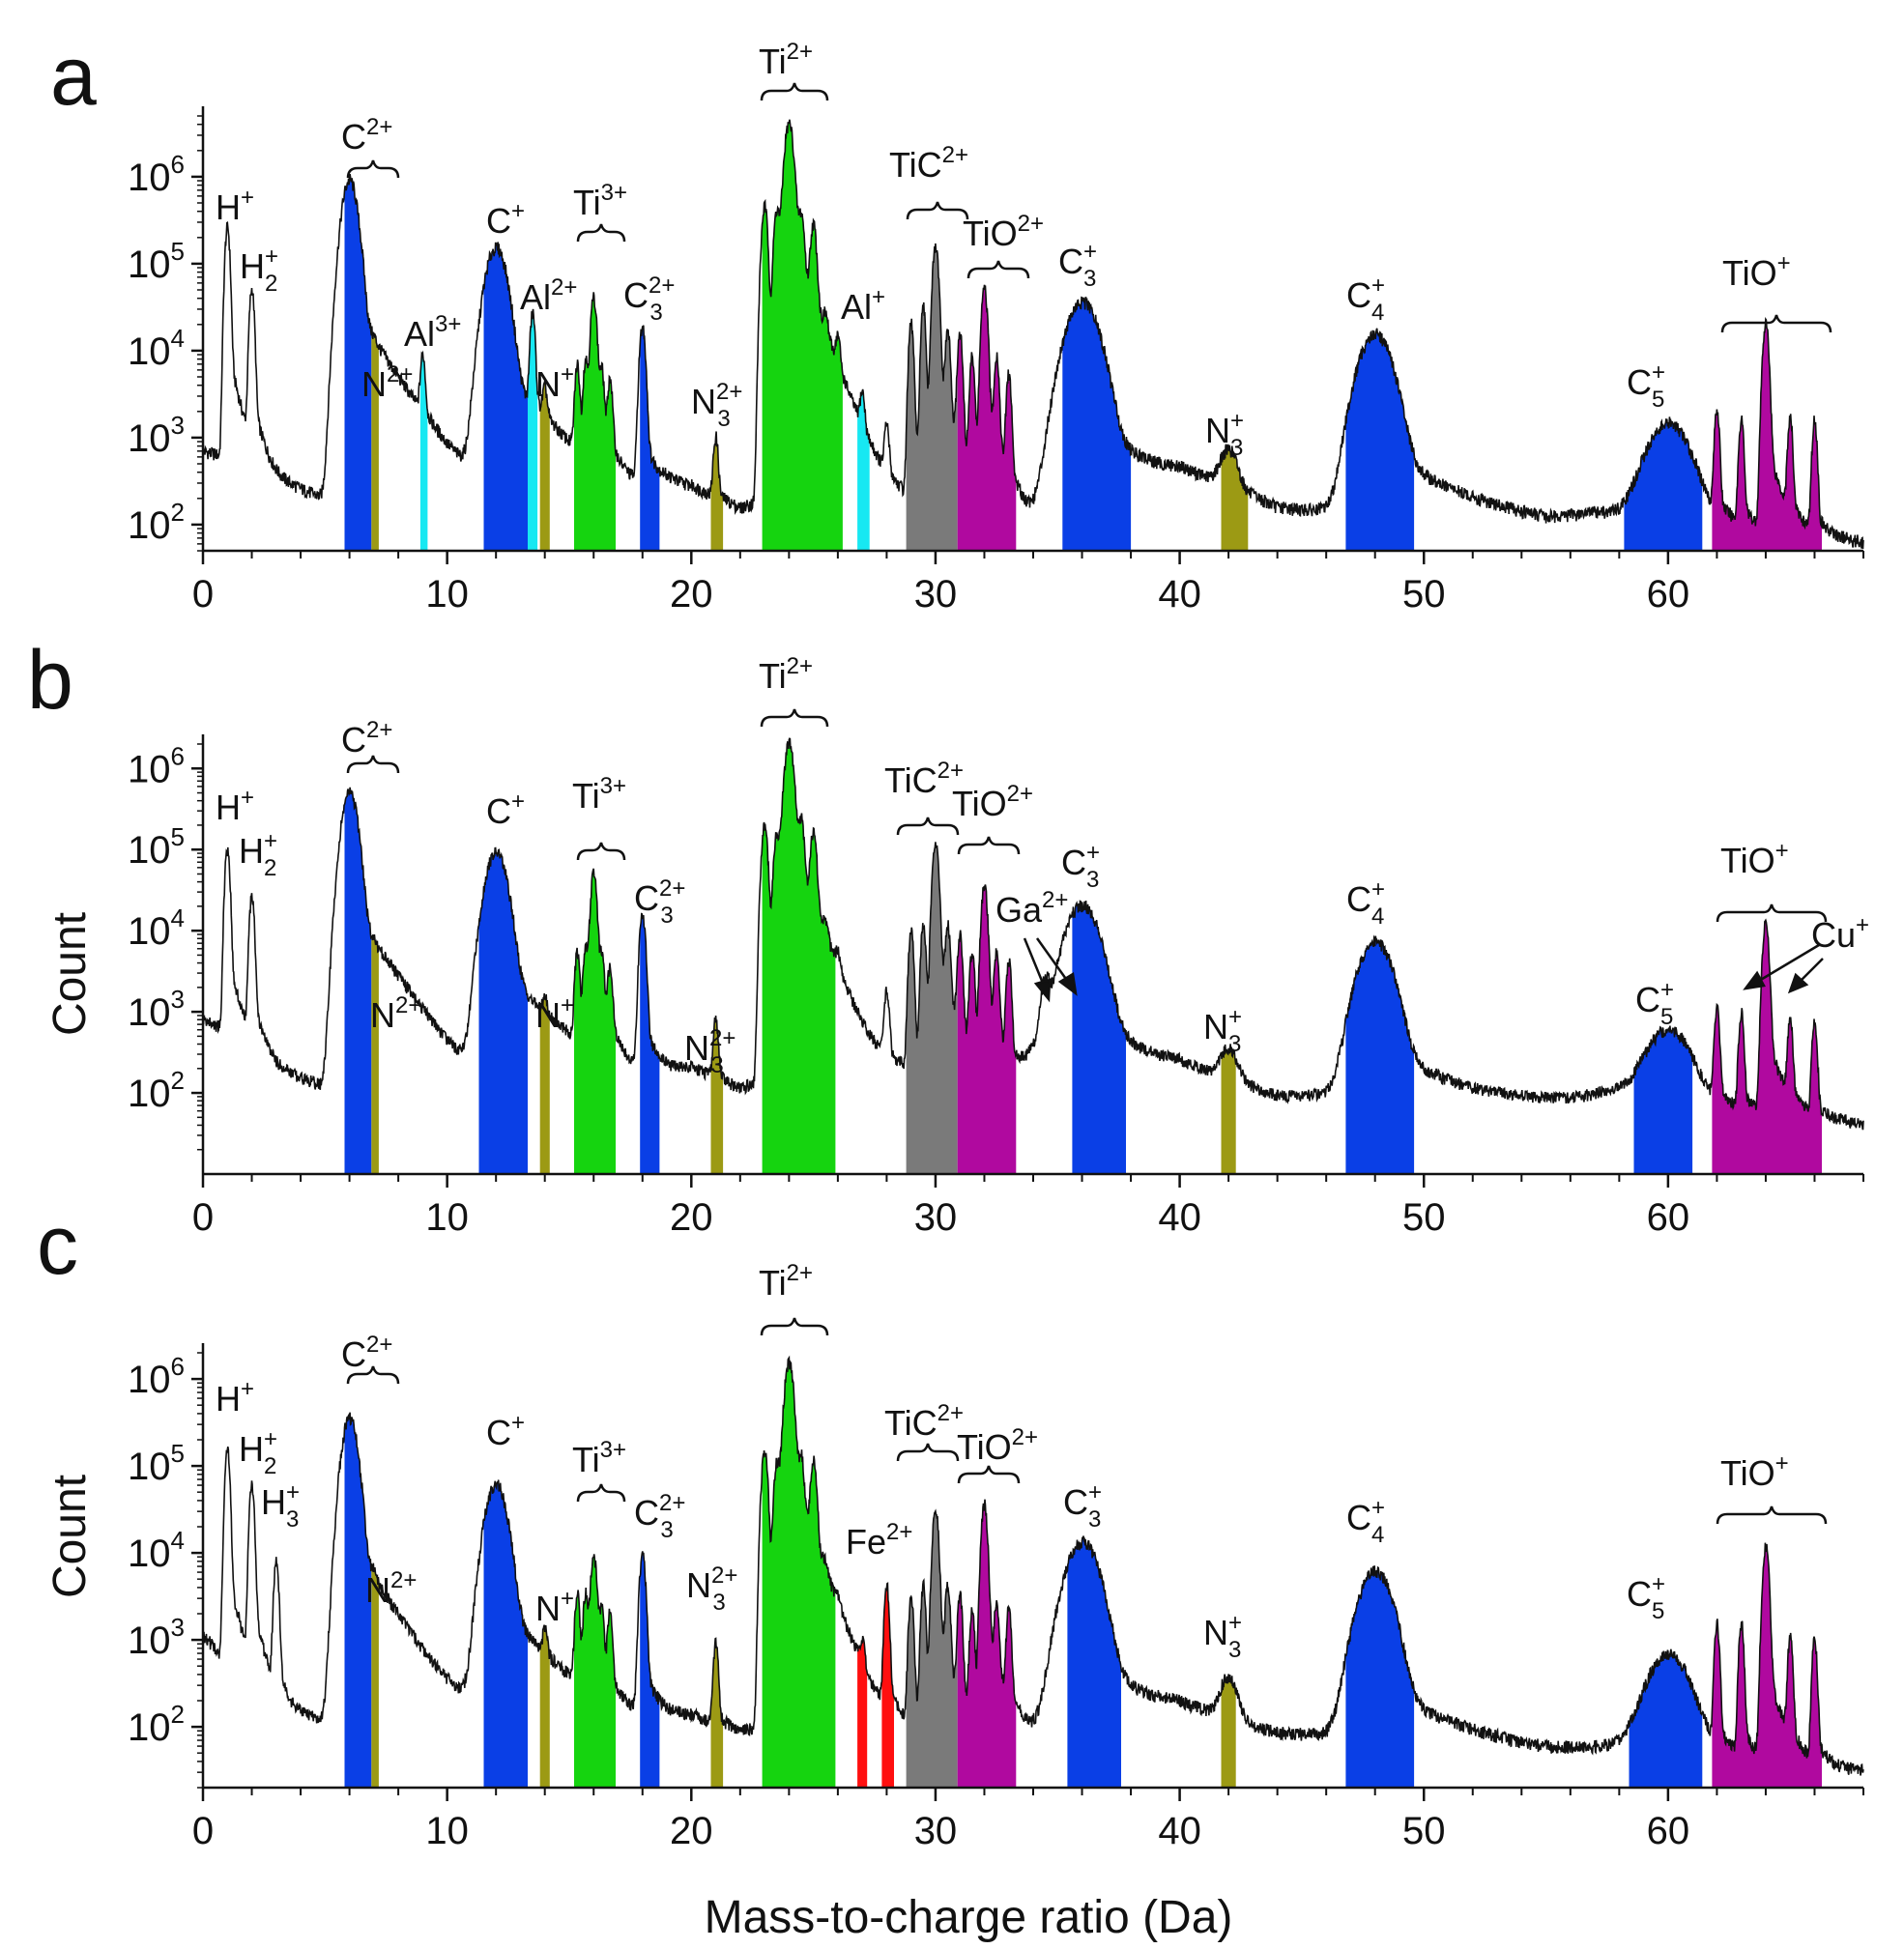  What do you see at coordinates (433, 332) in the screenshot?
I see `ion-label: Al3+` at bounding box center [433, 332].